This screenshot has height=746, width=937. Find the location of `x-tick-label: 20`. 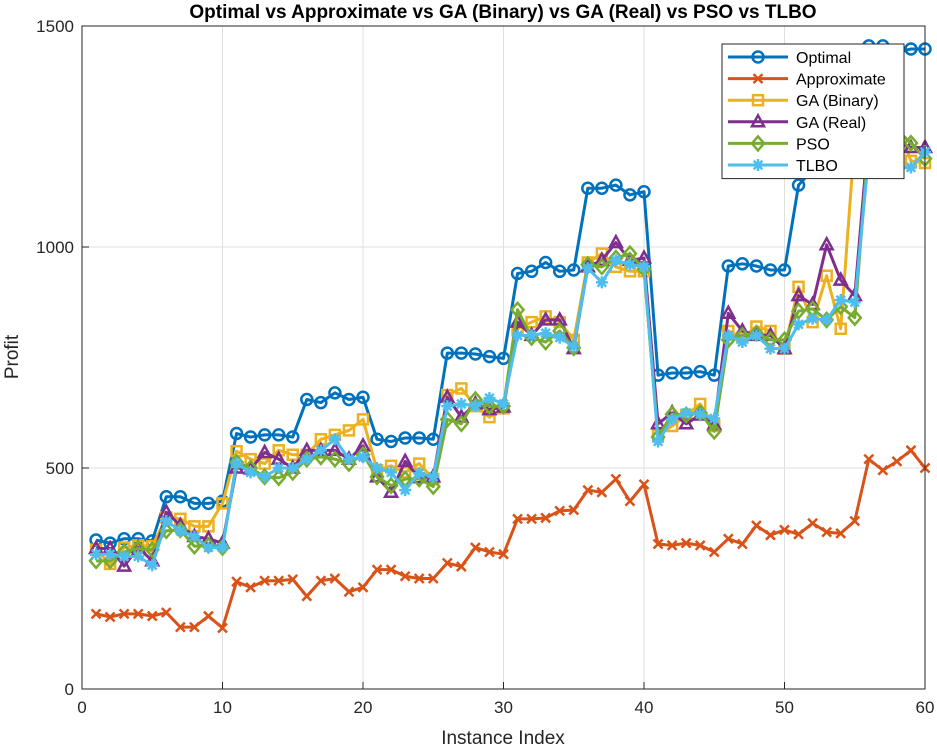

x-tick-label: 20 is located at coordinates (363, 707).